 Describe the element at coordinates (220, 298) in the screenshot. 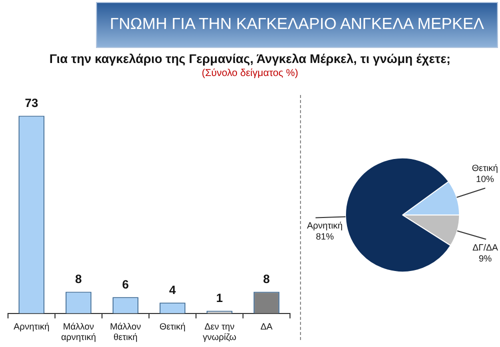

I see `data-label: 1` at that location.